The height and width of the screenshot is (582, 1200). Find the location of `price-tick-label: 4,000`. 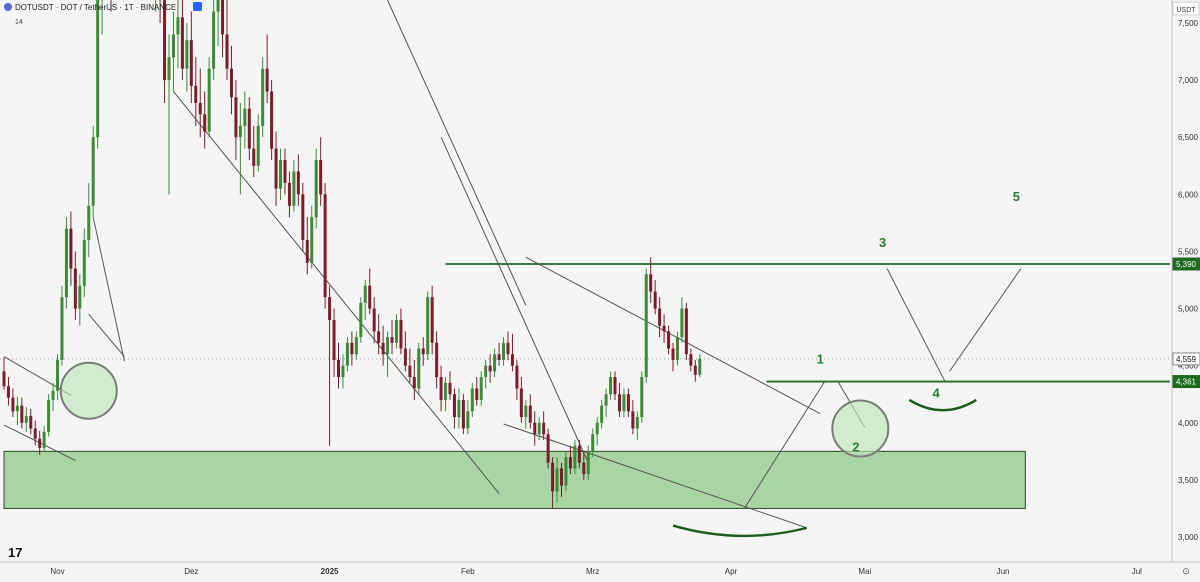

price-tick-label: 4,000 is located at coordinates (1188, 423).